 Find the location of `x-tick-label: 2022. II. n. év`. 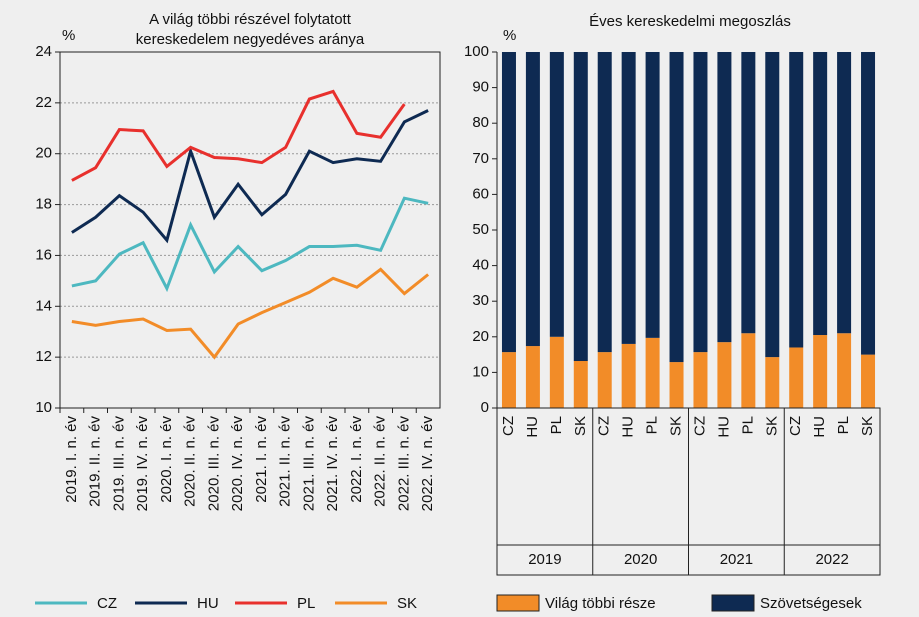

x-tick-label: 2022. II. n. év is located at coordinates (380, 461).